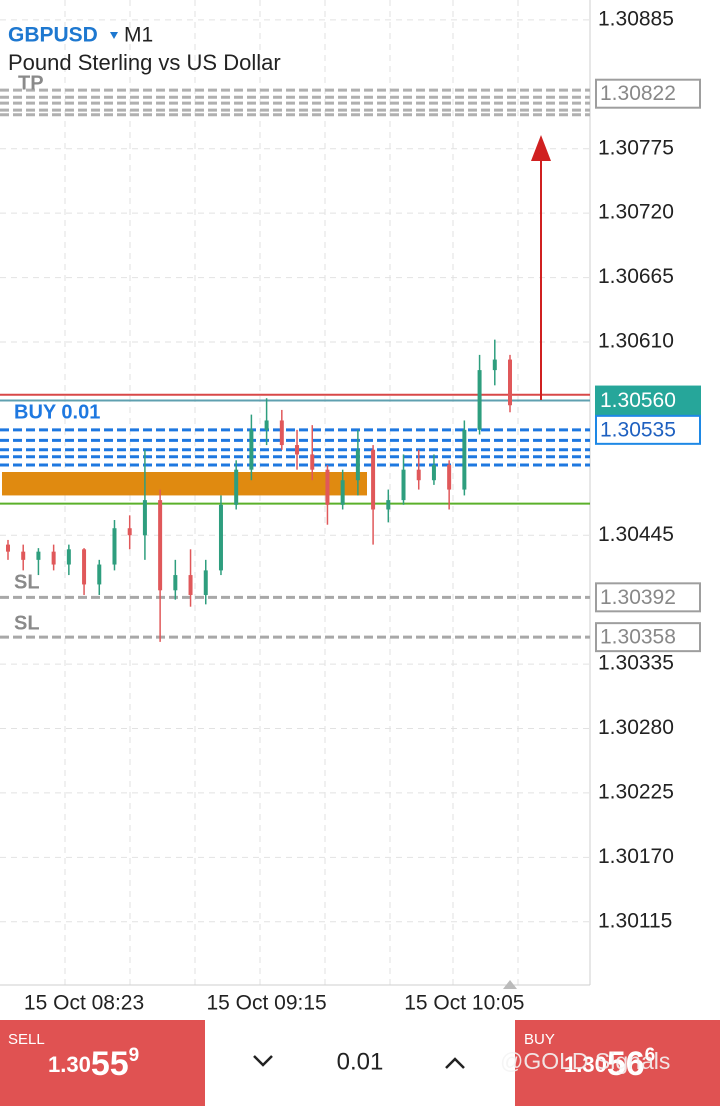 The width and height of the screenshot is (720, 1106). I want to click on y-tick-label: 1.30720, so click(636, 212).